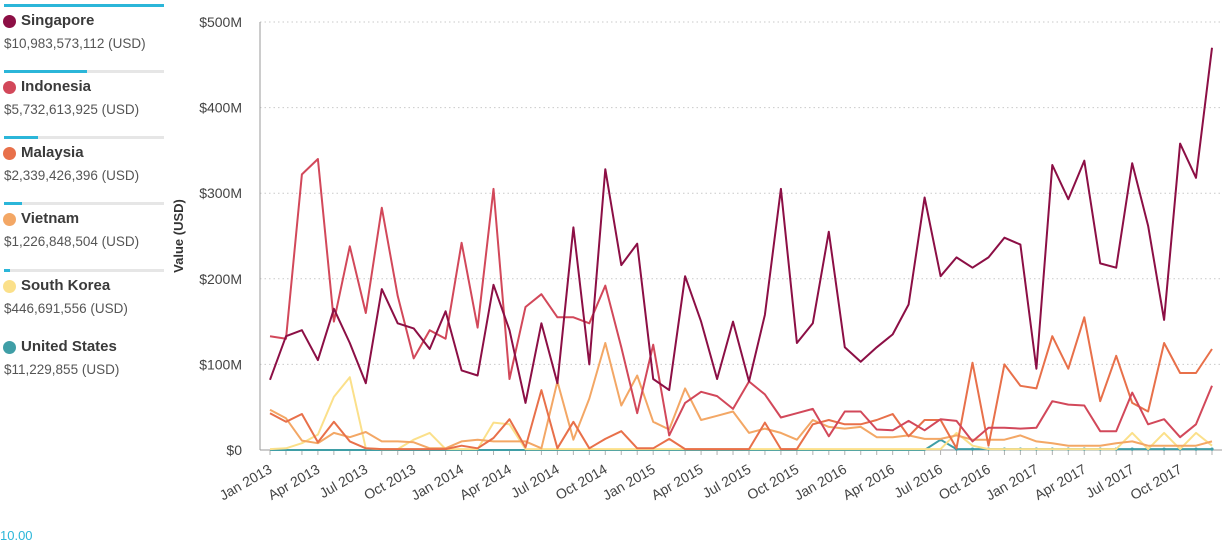  What do you see at coordinates (69, 346) in the screenshot?
I see `legend-series-name: United States` at bounding box center [69, 346].